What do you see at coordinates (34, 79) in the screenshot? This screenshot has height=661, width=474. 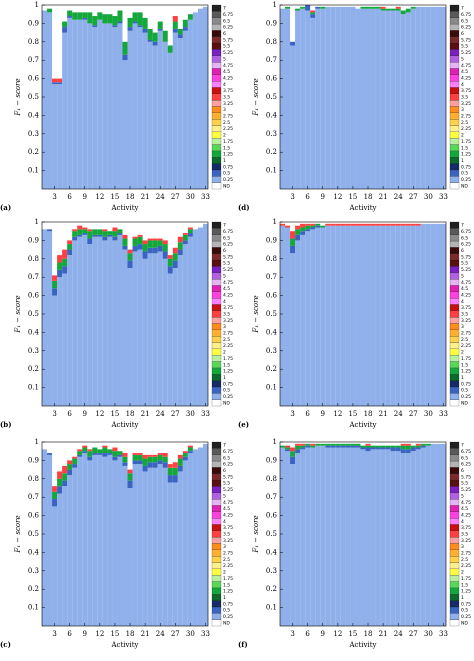 I see `y-tick-label: 0.6` at bounding box center [34, 79].